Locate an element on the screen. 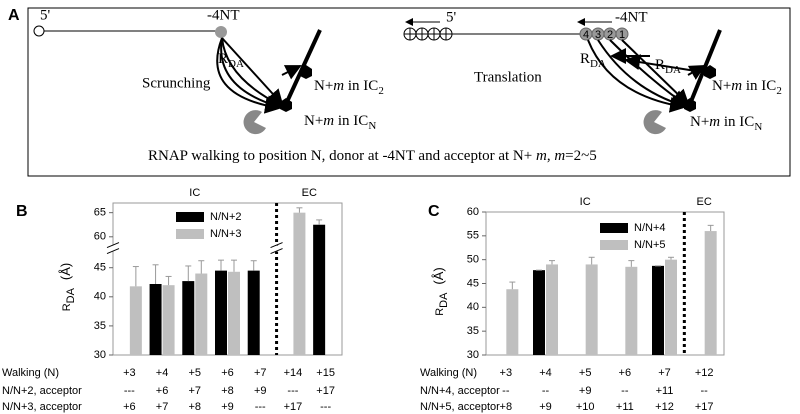  t: N is located at coordinates (372, 126).